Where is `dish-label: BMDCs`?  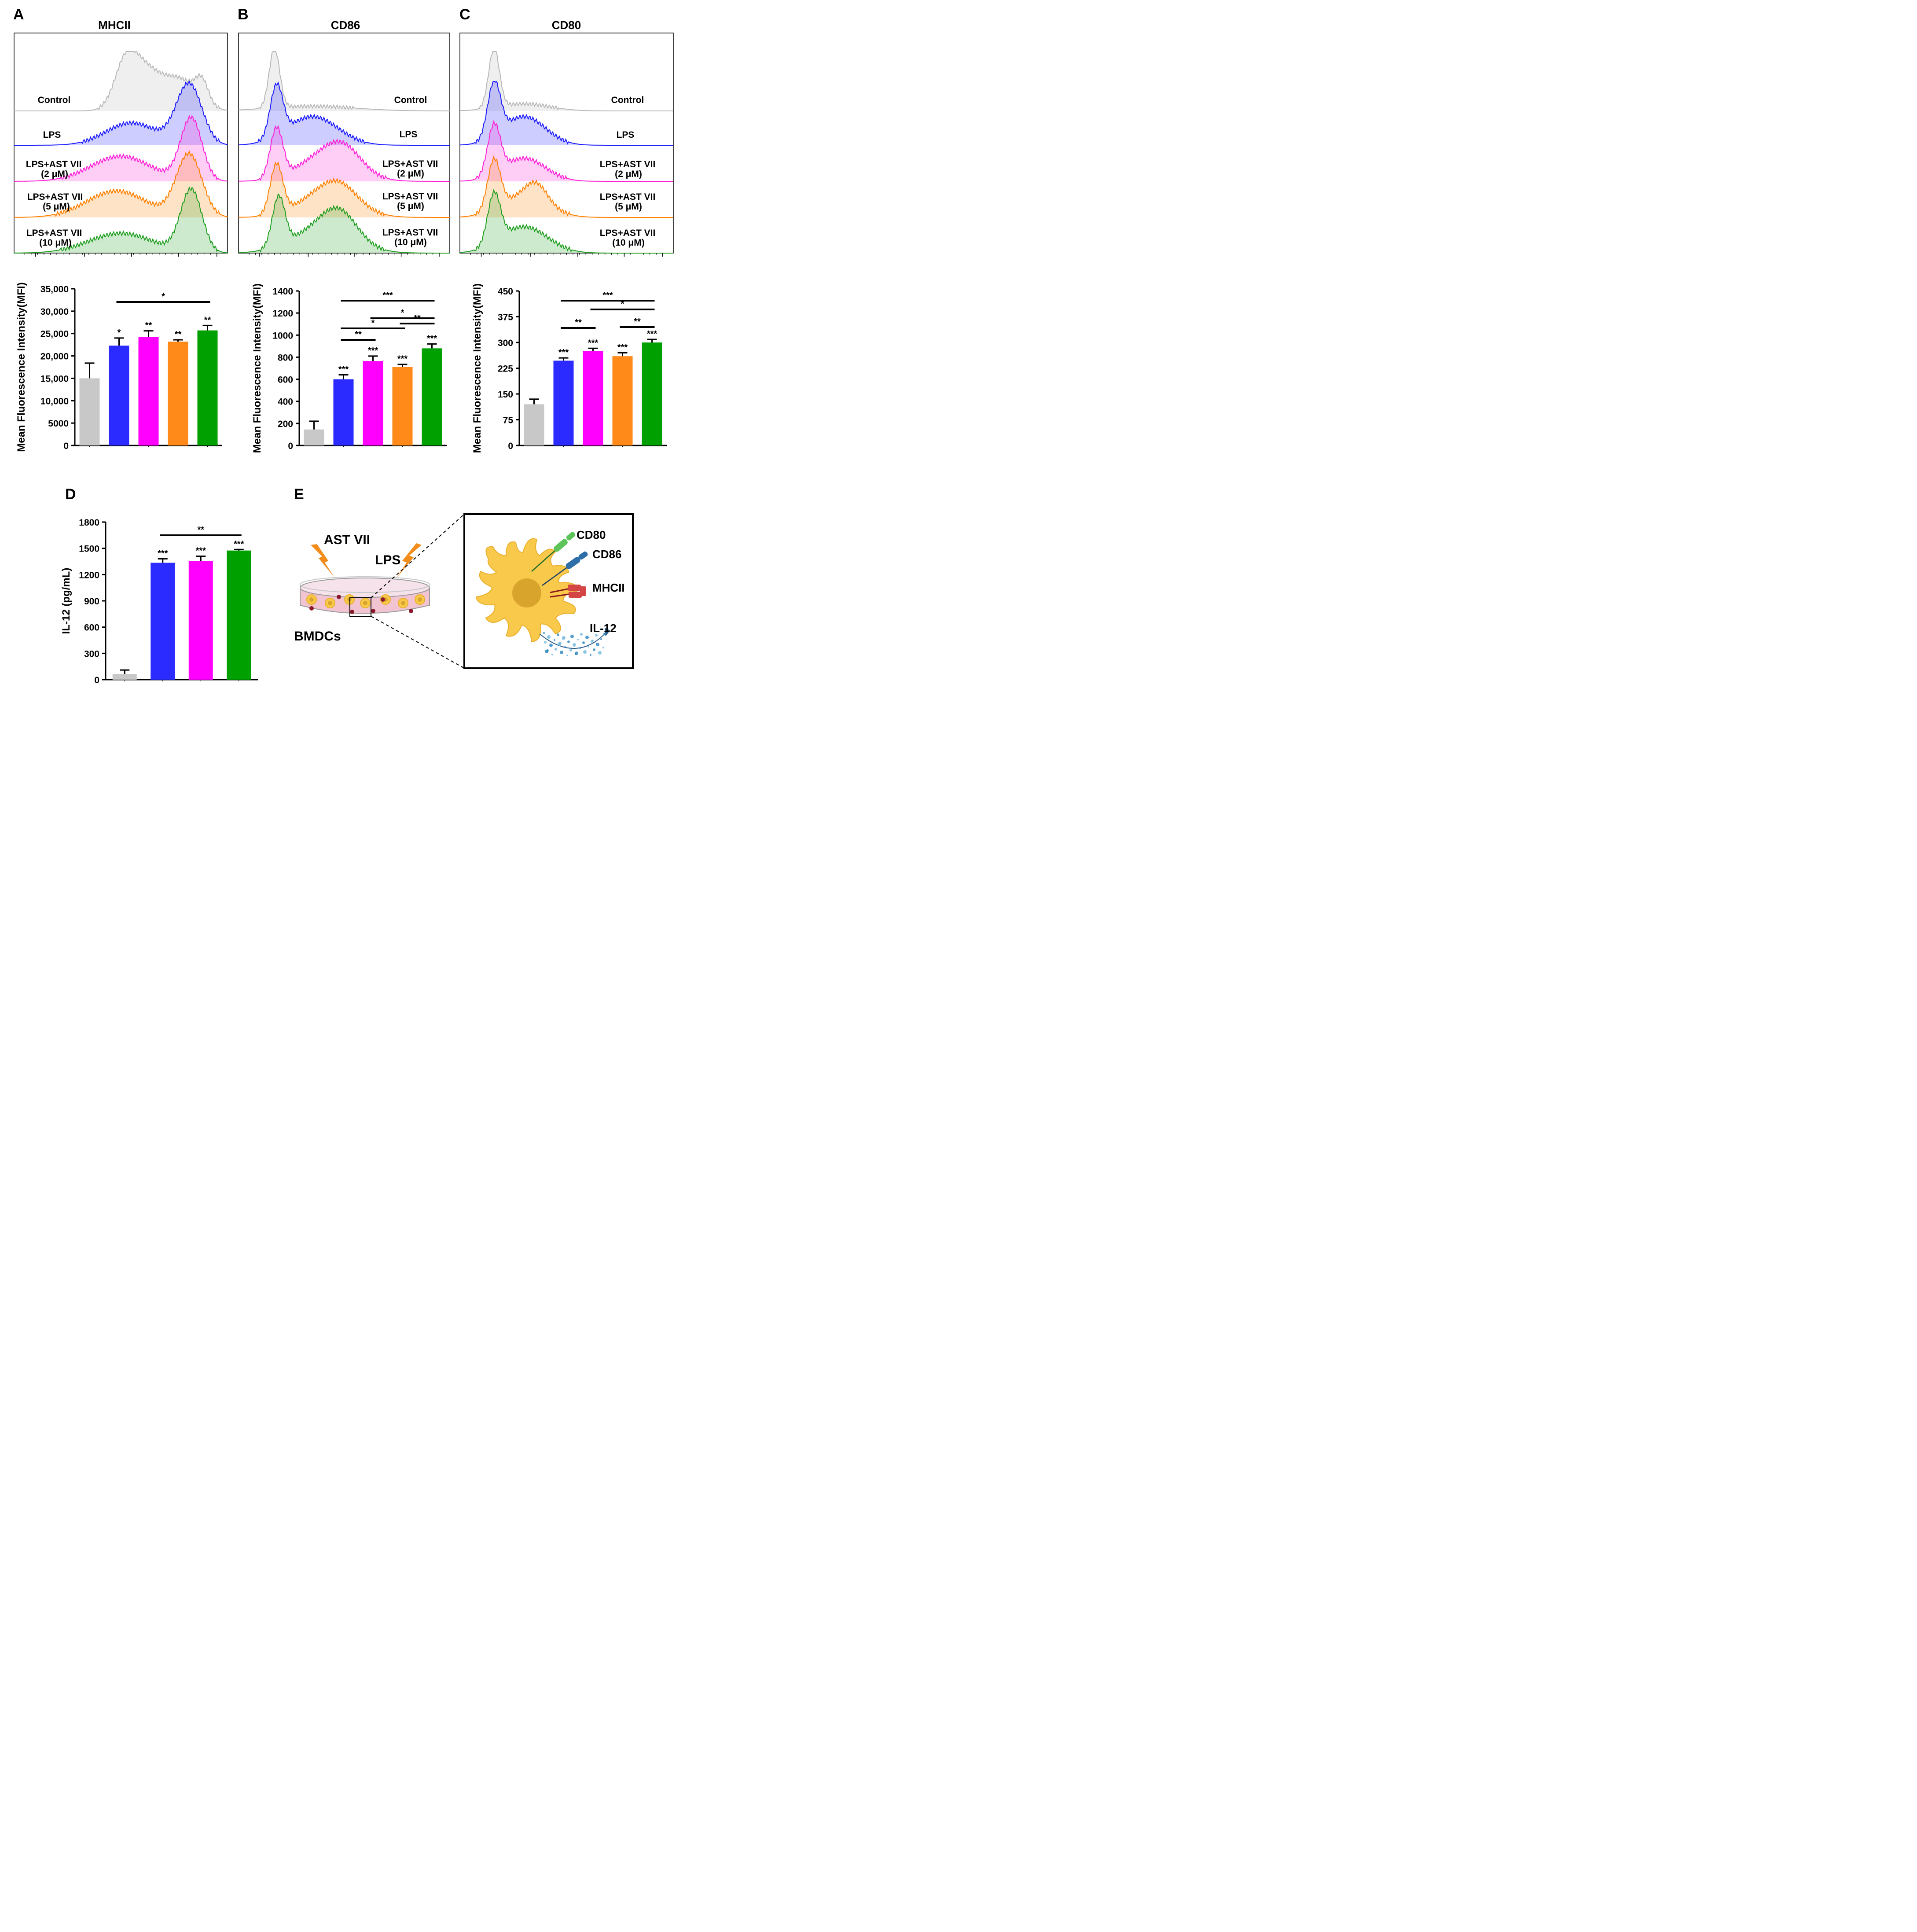 dish-label: BMDCs is located at coordinates (317, 637).